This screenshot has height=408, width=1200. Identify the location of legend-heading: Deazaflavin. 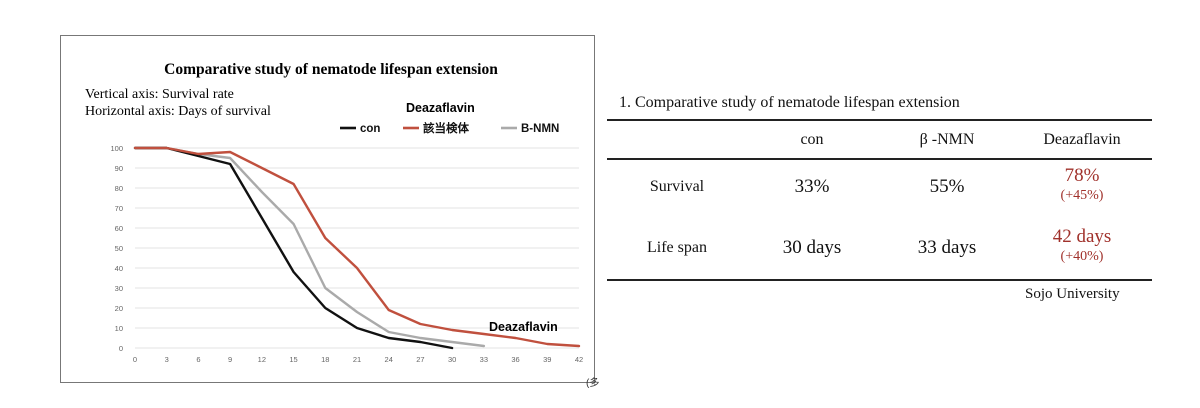
(440, 108).